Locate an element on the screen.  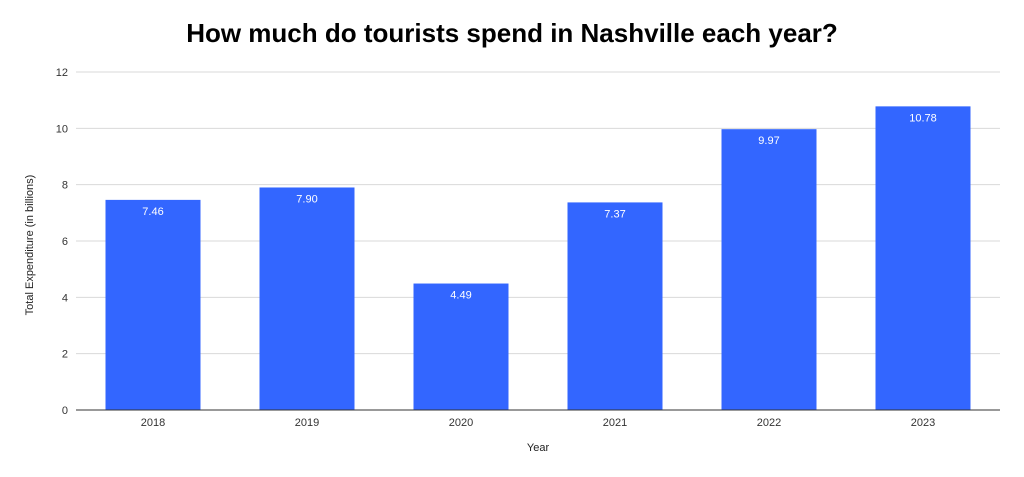
x-tick-label: 2020 is located at coordinates (461, 423).